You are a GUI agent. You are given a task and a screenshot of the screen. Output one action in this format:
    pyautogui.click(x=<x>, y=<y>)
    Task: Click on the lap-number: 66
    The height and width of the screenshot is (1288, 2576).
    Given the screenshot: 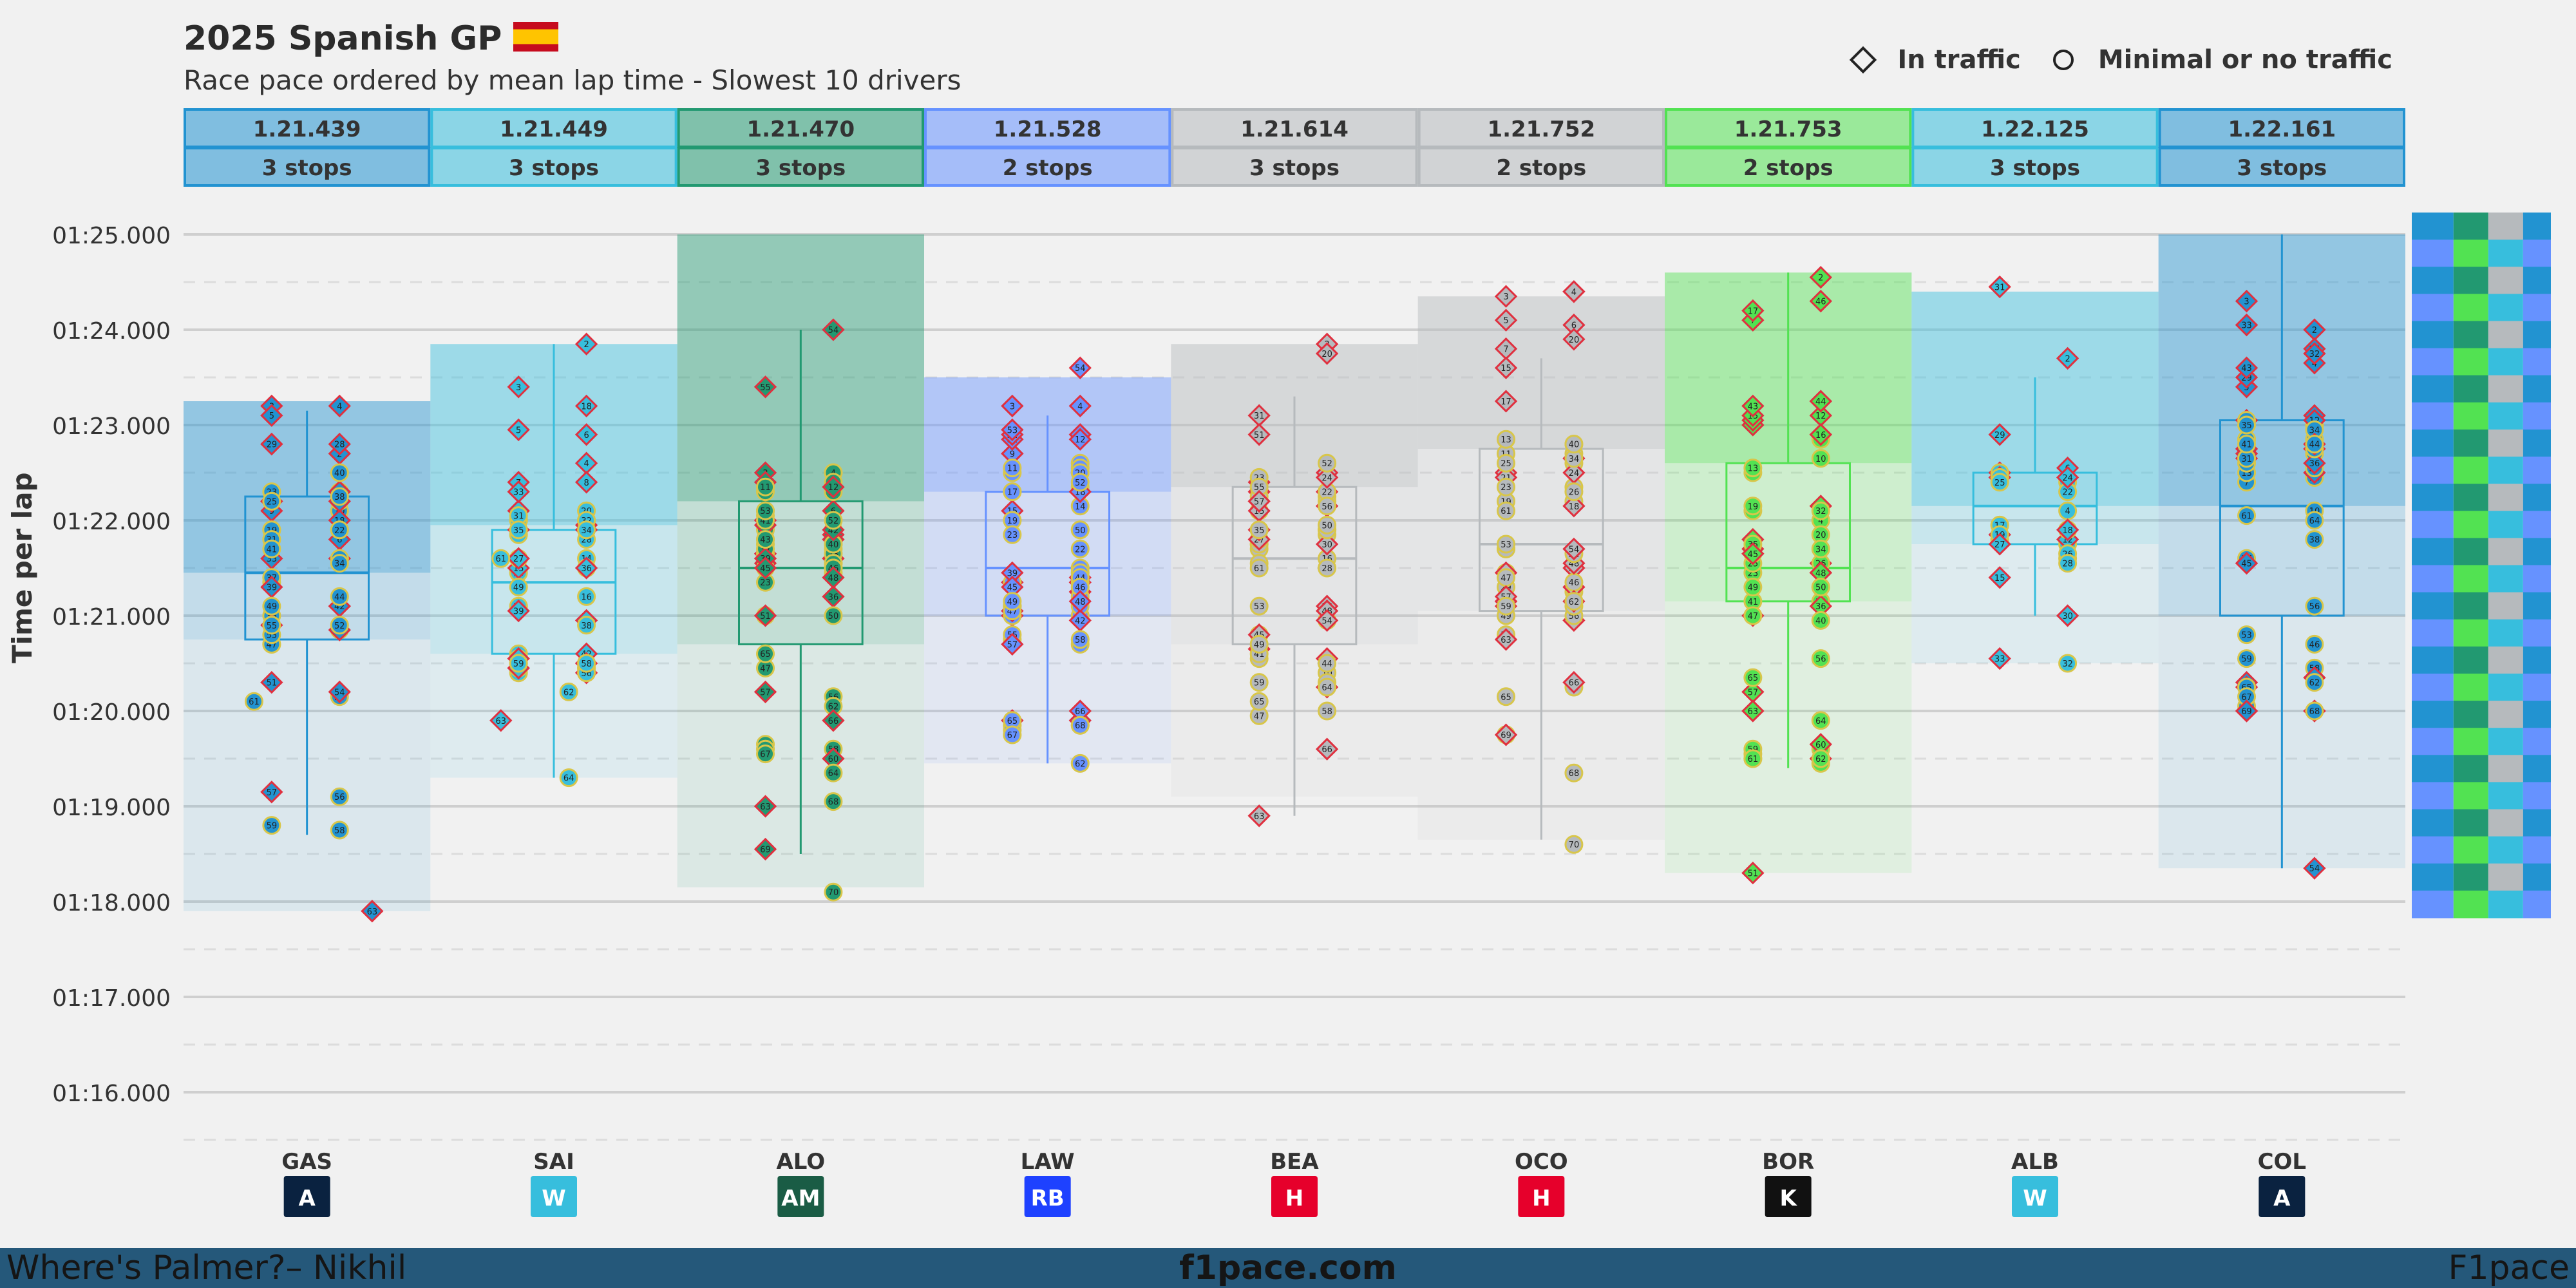 What is the action you would take?
    pyautogui.click(x=1326, y=750)
    